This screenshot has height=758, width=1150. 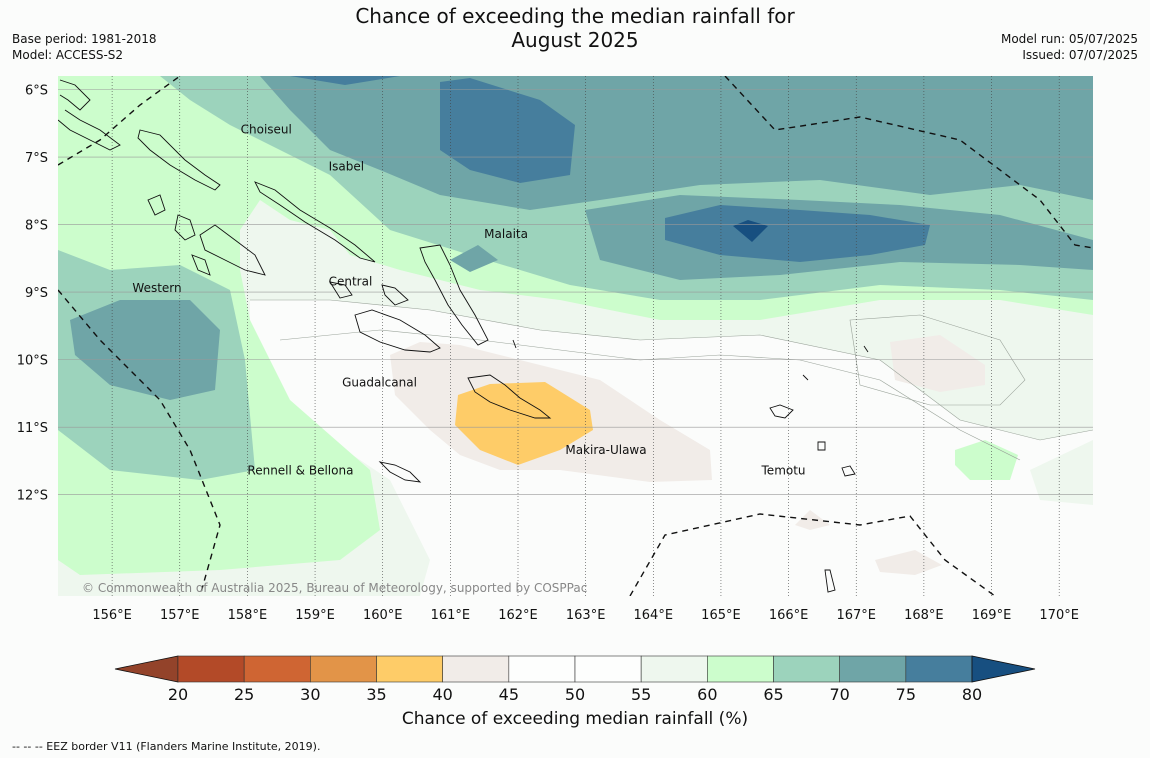 I want to click on colorbar-tick-label: 80, so click(x=972, y=694).